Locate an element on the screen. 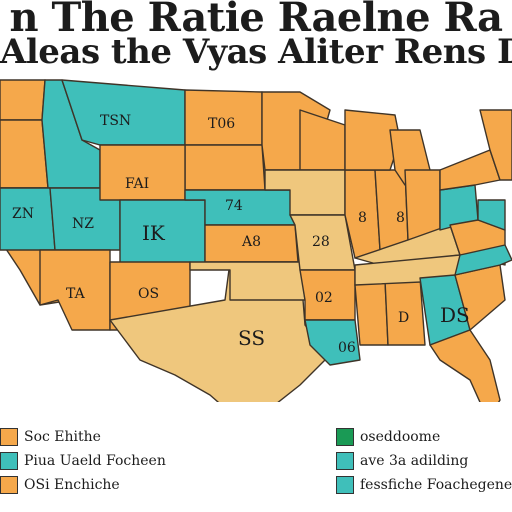 The height and width of the screenshot is (512, 512). legend-label: OSi Enchiche is located at coordinates (72, 485).